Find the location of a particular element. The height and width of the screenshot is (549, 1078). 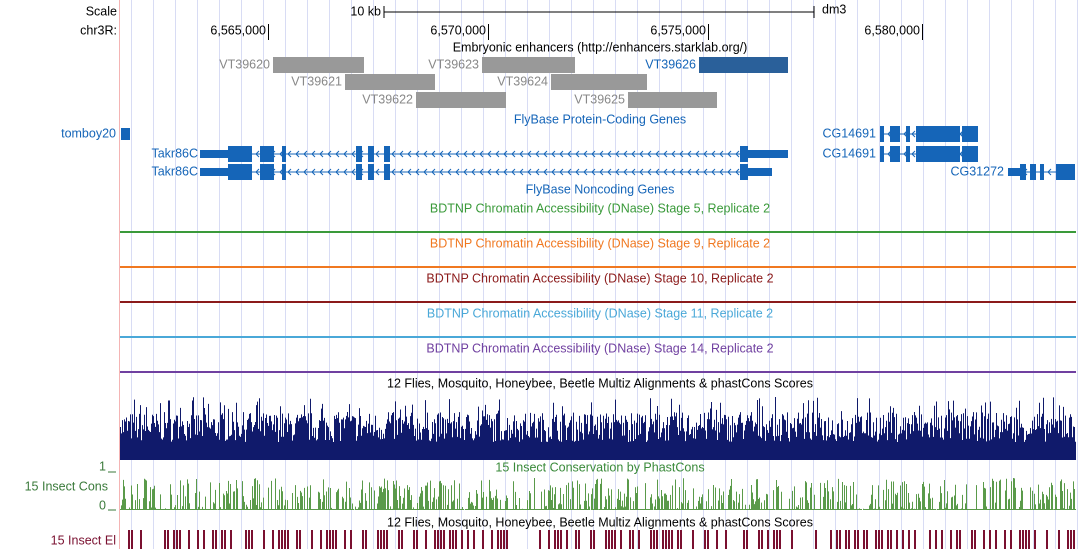

gene-label: Takr86C is located at coordinates (174, 153).